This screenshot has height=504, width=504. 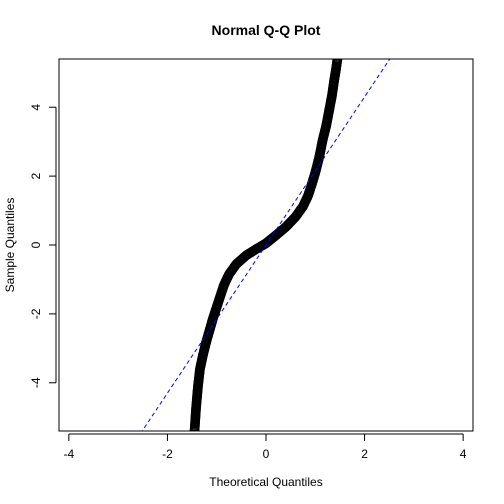 What do you see at coordinates (36, 313) in the screenshot?
I see `y-tick-label: -2` at bounding box center [36, 313].